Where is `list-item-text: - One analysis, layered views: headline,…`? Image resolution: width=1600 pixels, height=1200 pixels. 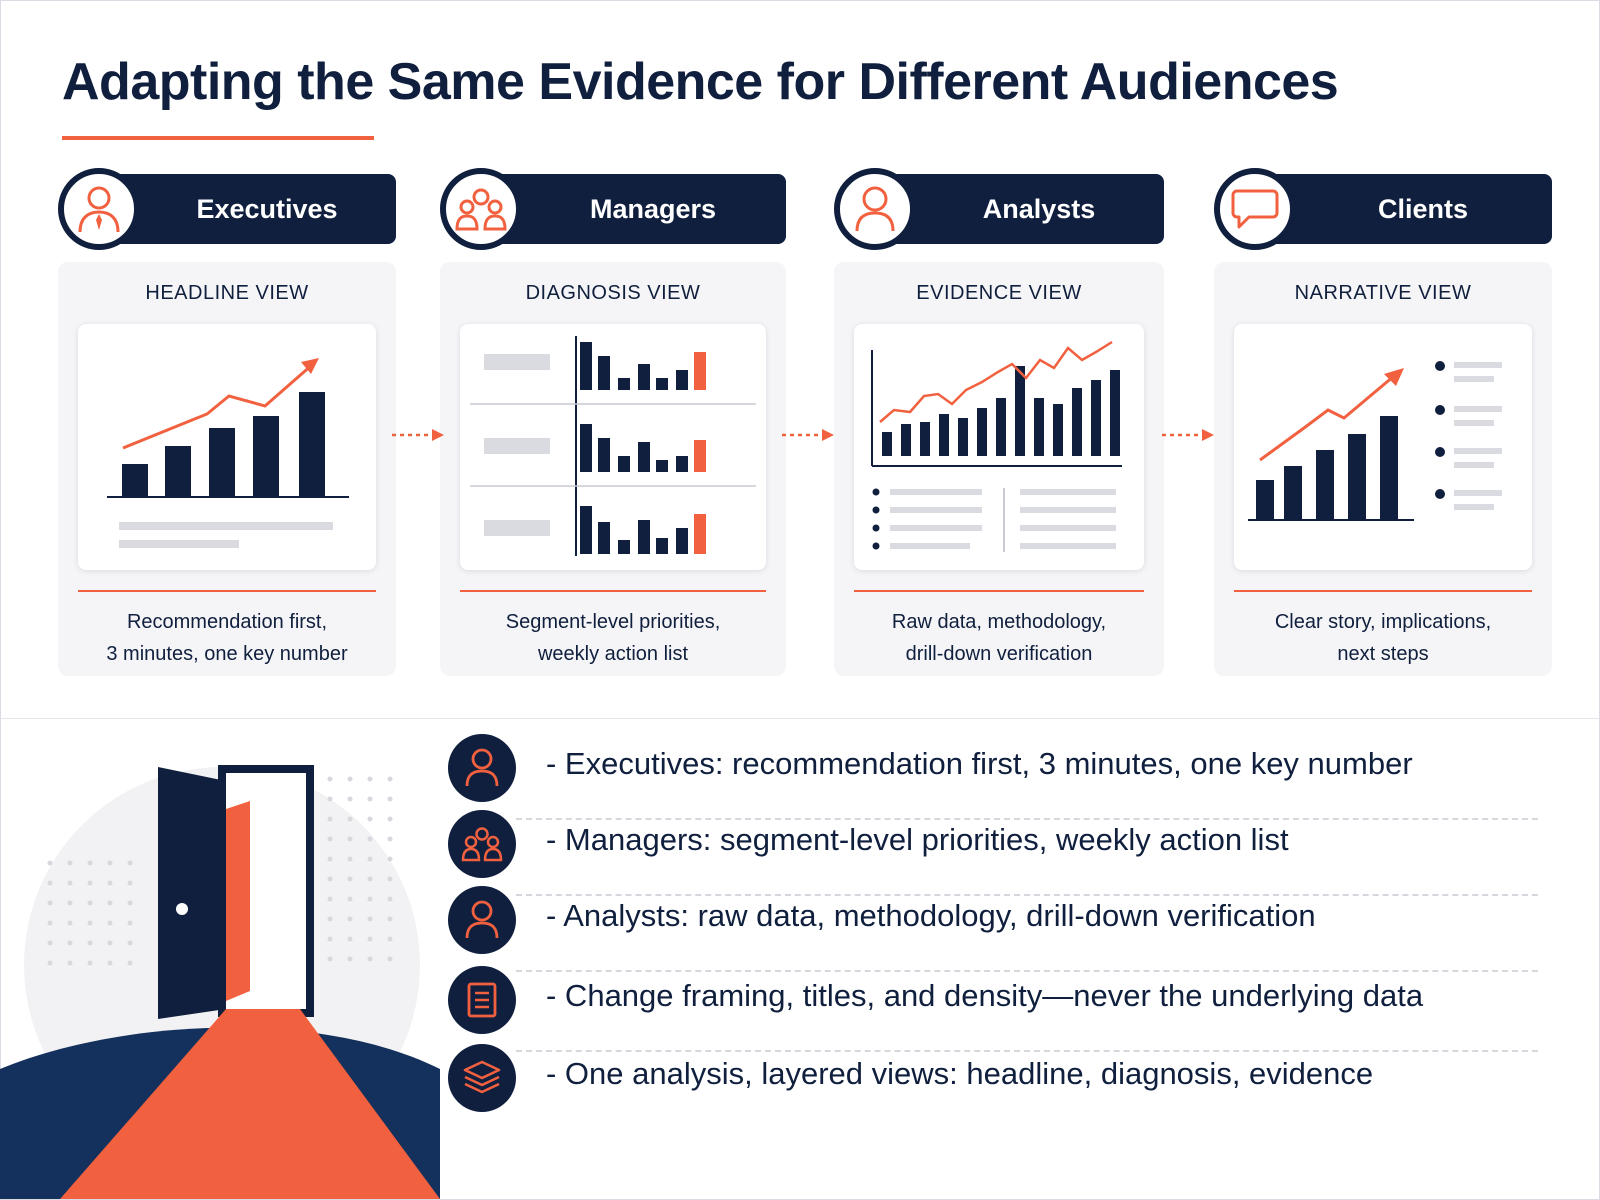
list-item-text: - One analysis, layered views: headline,… is located at coordinates (960, 1073).